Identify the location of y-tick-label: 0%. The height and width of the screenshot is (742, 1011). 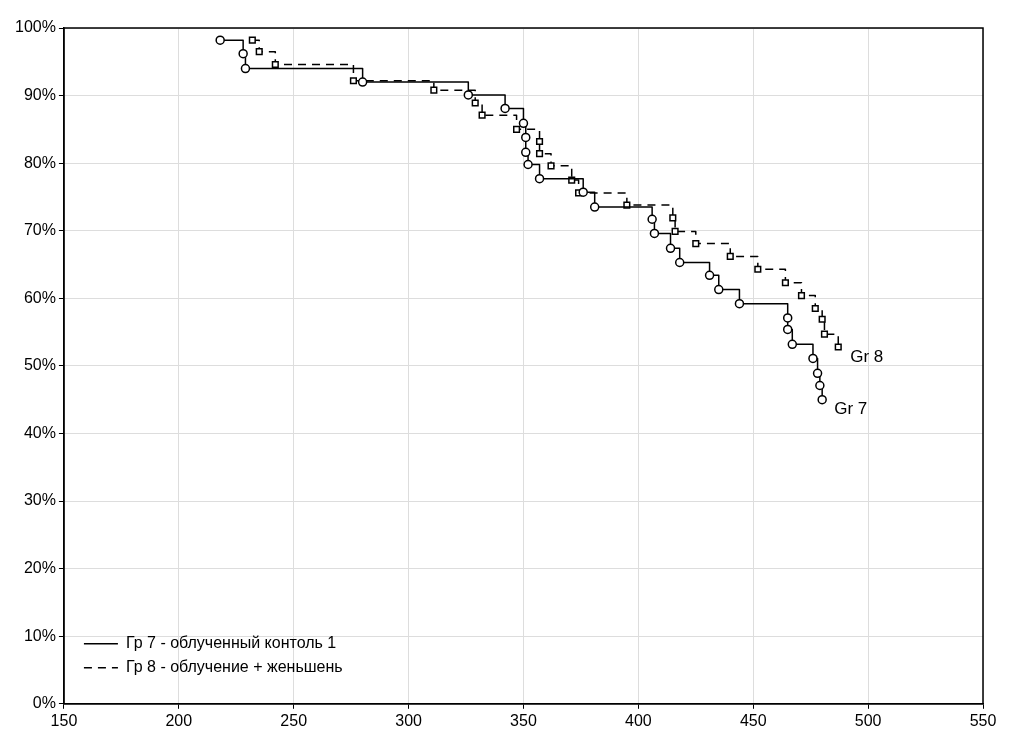
(44, 703).